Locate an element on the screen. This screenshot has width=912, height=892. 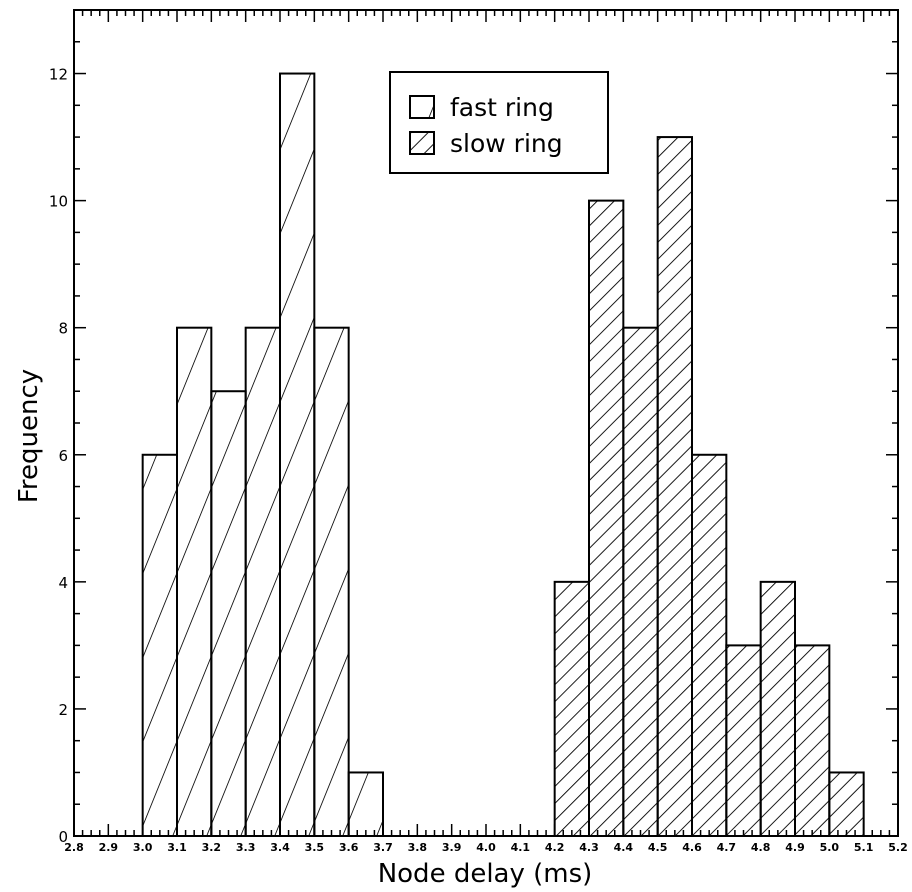
y-tick-label: 6 is located at coordinates (63, 456).